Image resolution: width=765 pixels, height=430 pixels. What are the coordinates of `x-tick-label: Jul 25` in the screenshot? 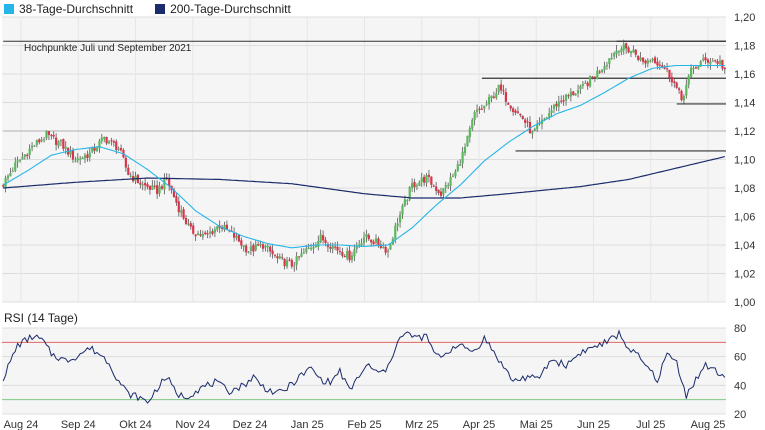 It's located at (650, 424).